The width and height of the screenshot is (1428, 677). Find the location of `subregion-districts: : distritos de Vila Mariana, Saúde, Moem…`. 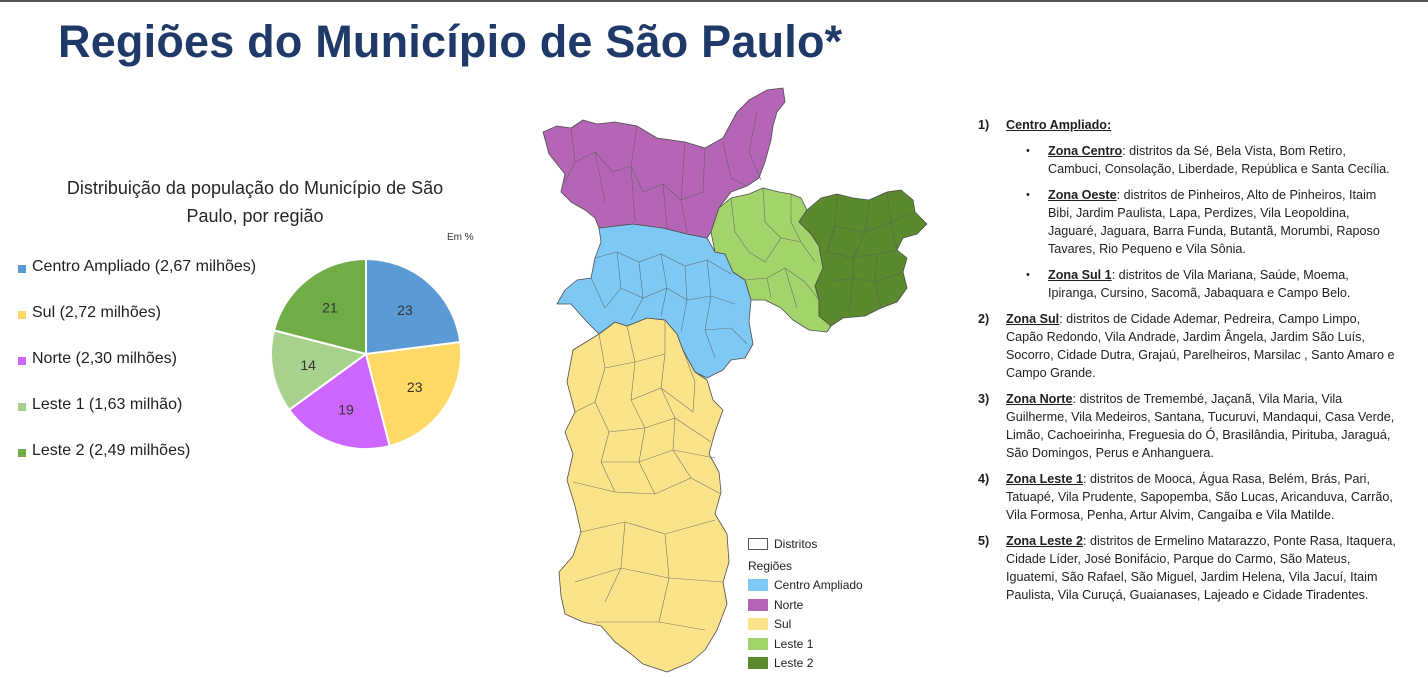

subregion-districts: : distritos de Vila Mariana, Saúde, Moem… is located at coordinates (1199, 284).